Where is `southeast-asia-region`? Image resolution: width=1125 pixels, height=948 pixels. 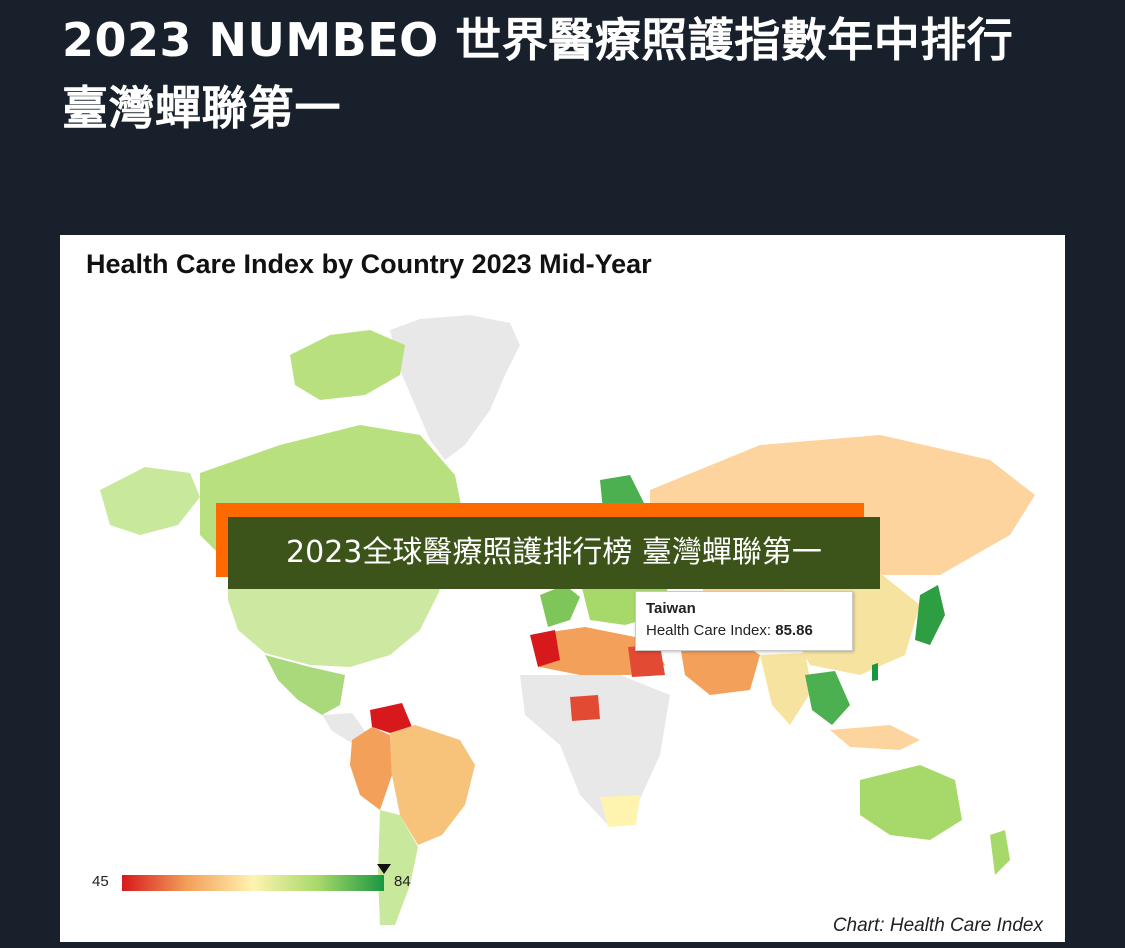 southeast-asia-region is located at coordinates (827, 698).